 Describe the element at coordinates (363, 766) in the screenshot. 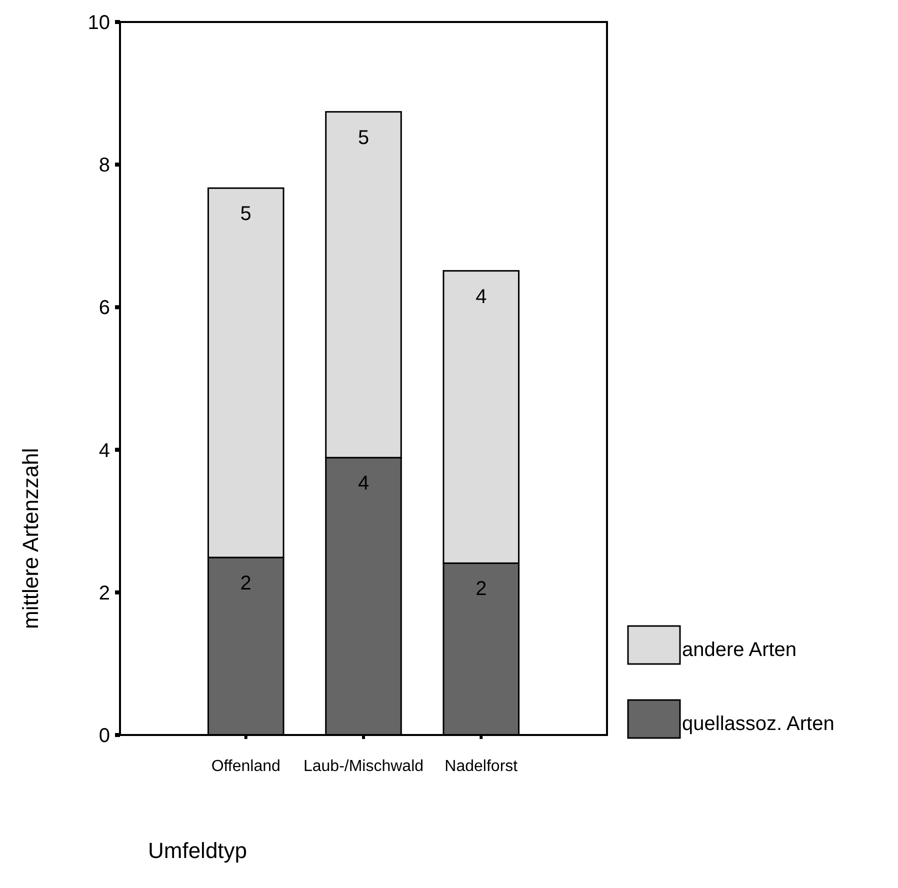

I see `x-tick-label: Laub-/Mischwald` at that location.